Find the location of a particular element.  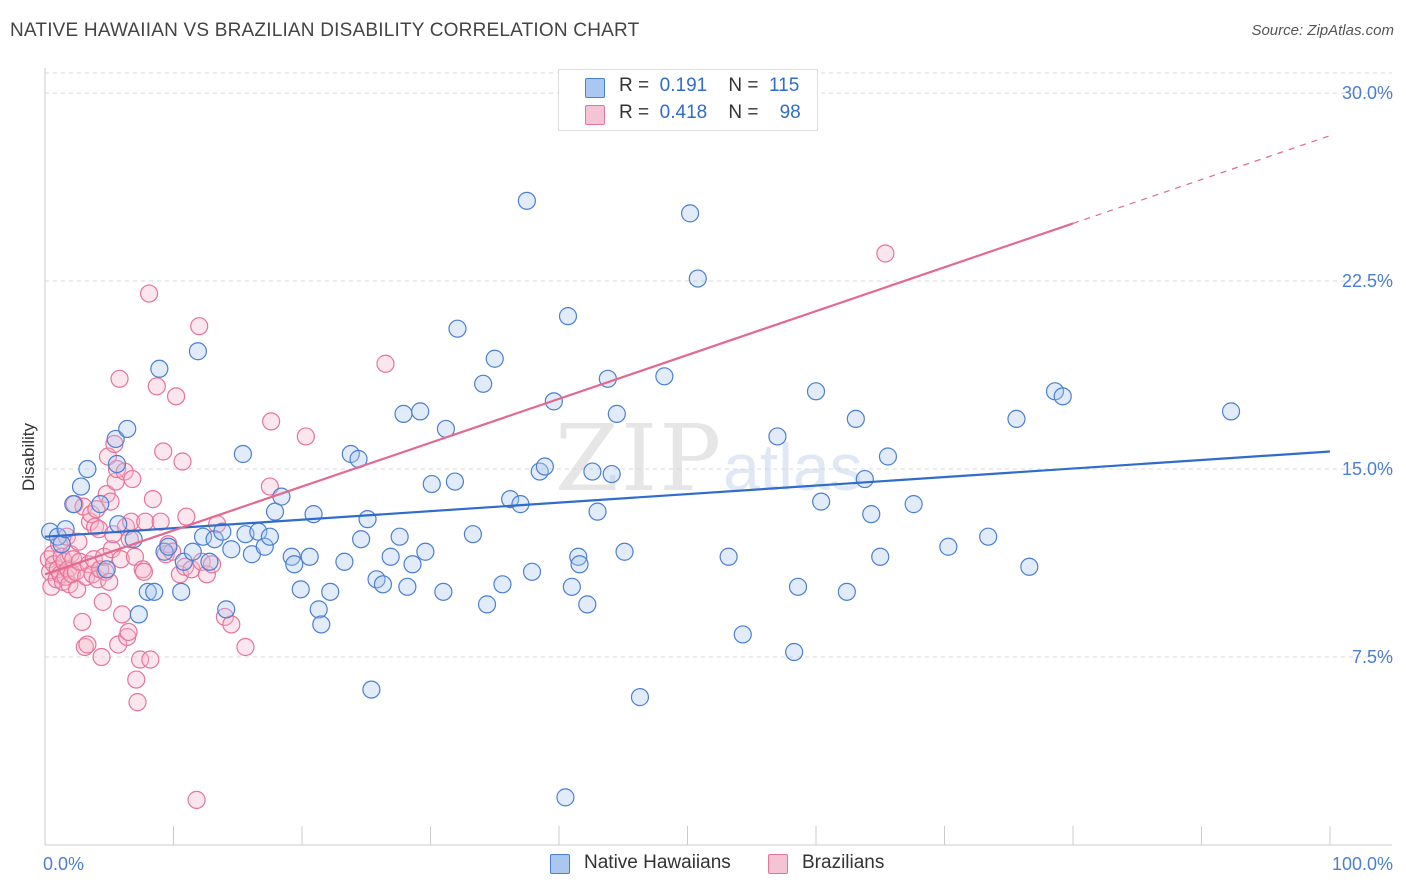

legend-r-value: 0.191 is located at coordinates (683, 85).